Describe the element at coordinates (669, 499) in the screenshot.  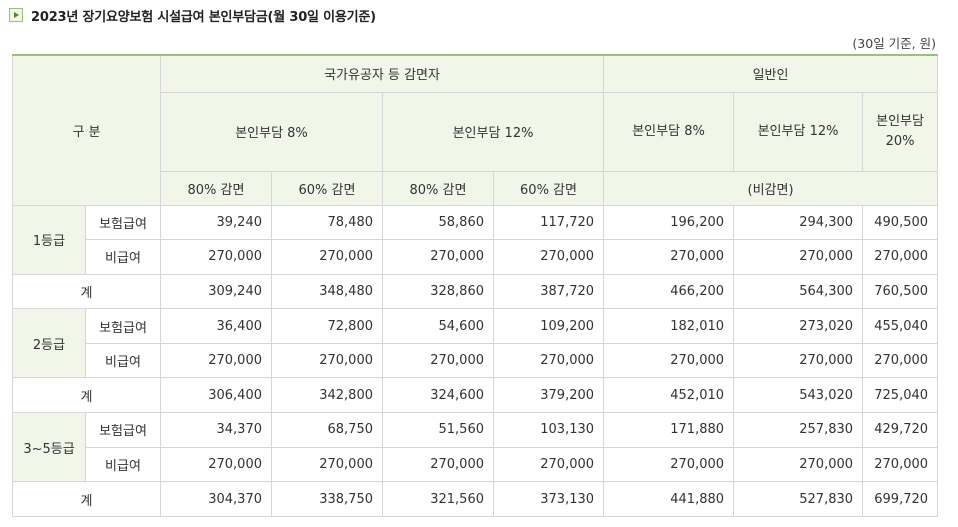
I see `total-amount-cell: 441,880` at that location.